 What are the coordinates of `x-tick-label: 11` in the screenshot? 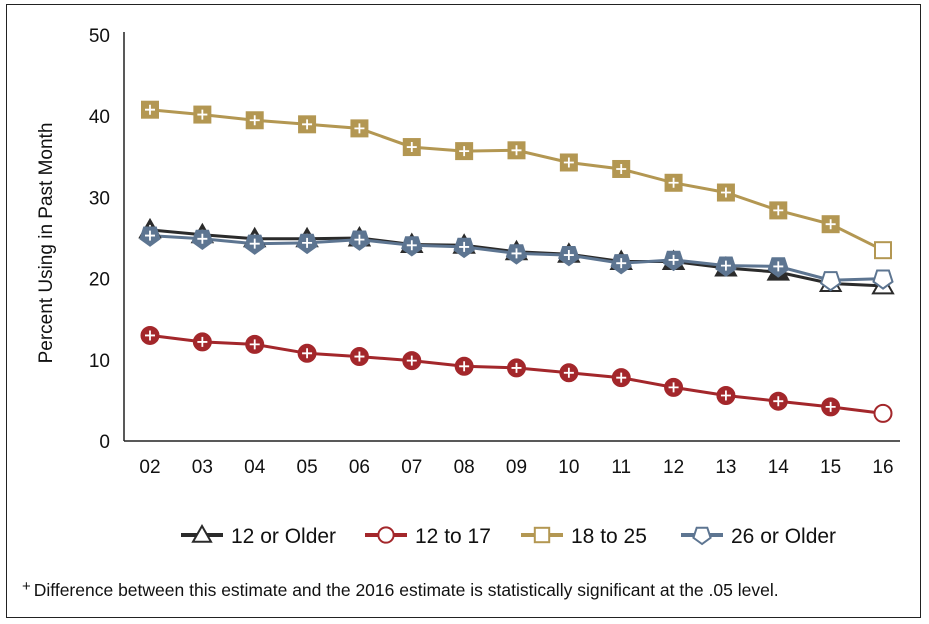 It's located at (621, 467).